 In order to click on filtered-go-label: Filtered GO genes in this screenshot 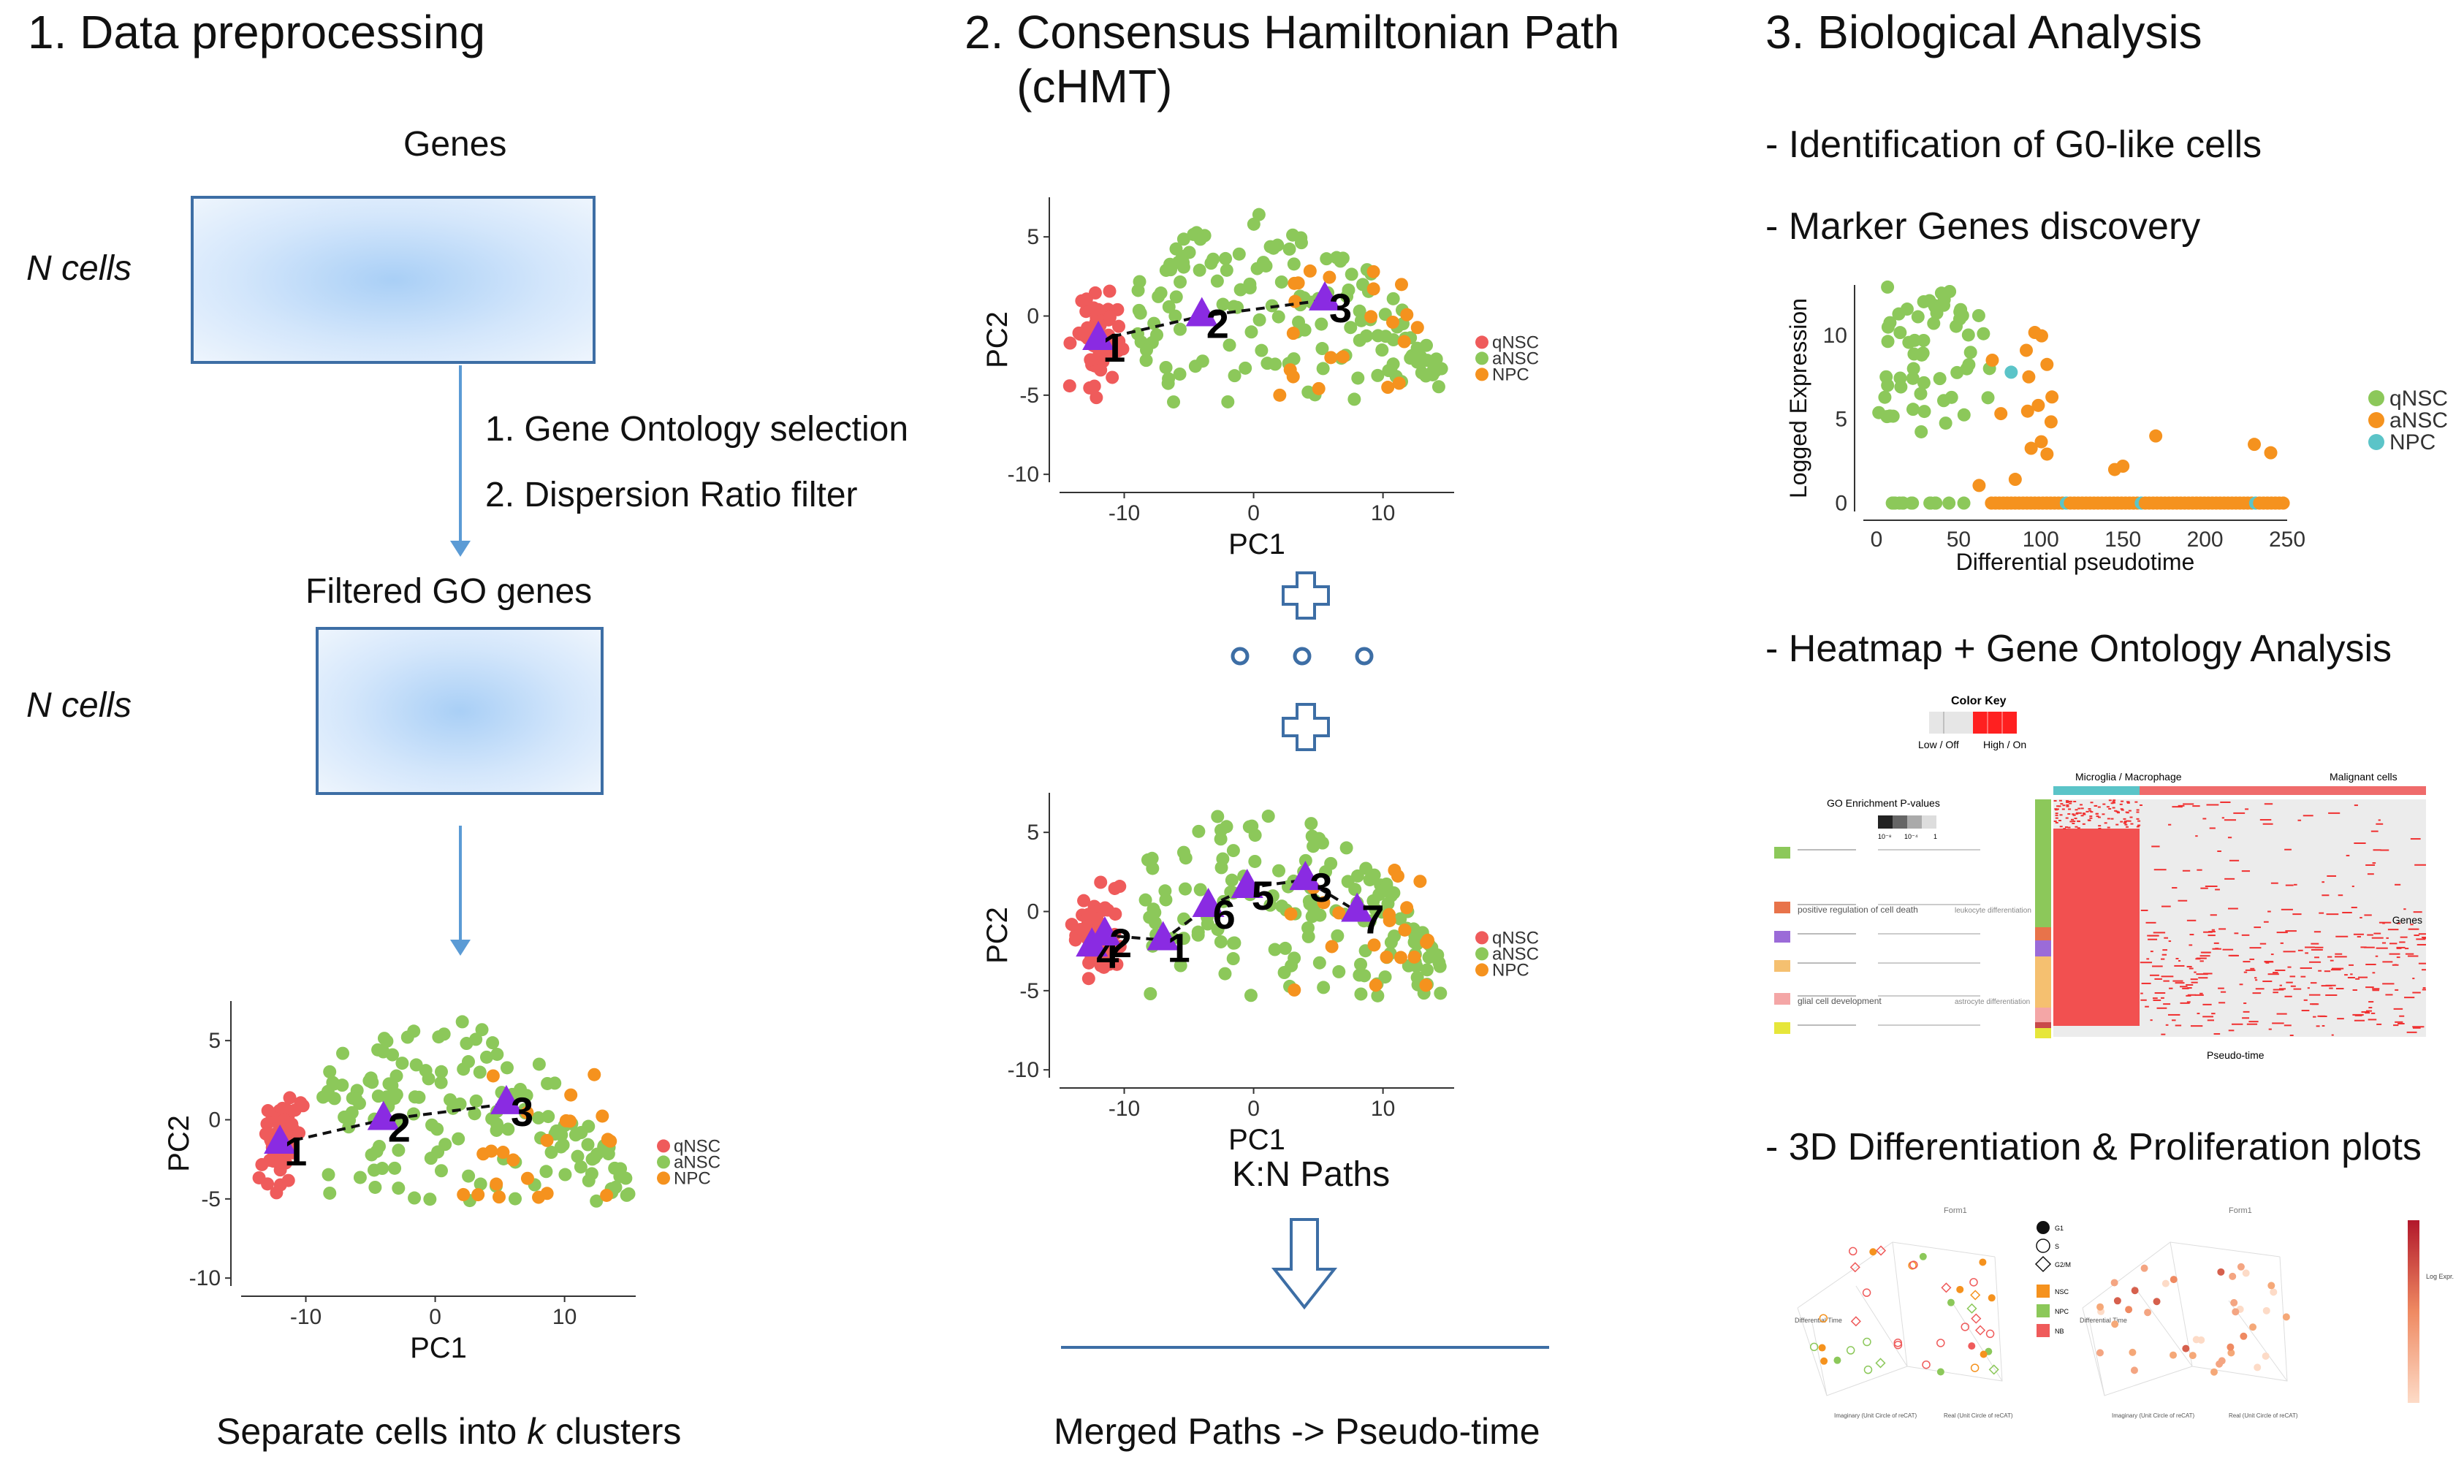, I will do `click(449, 591)`.